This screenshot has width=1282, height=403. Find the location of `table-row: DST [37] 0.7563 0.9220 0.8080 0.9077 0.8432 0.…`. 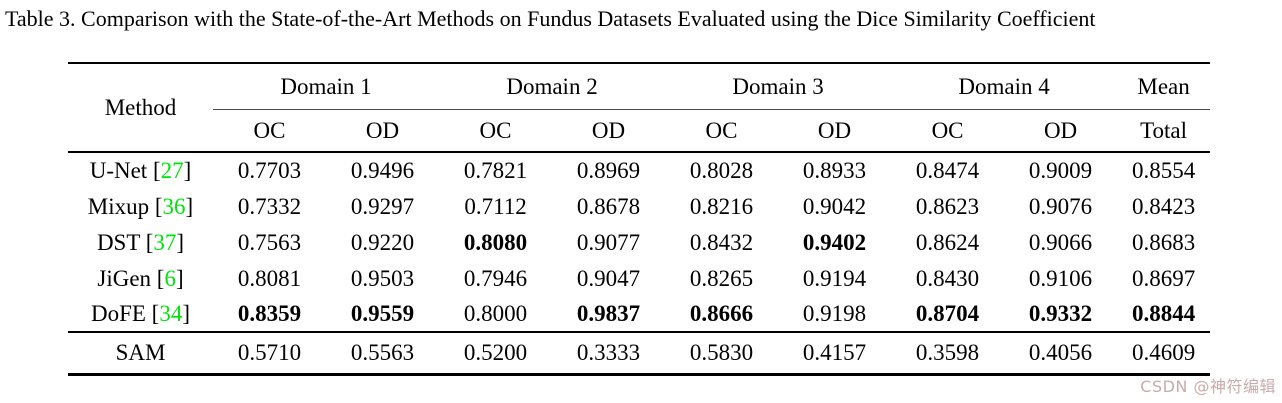

table-row: DST [37] 0.7563 0.9220 0.8080 0.9077 0.8432 0.… is located at coordinates (639, 242).